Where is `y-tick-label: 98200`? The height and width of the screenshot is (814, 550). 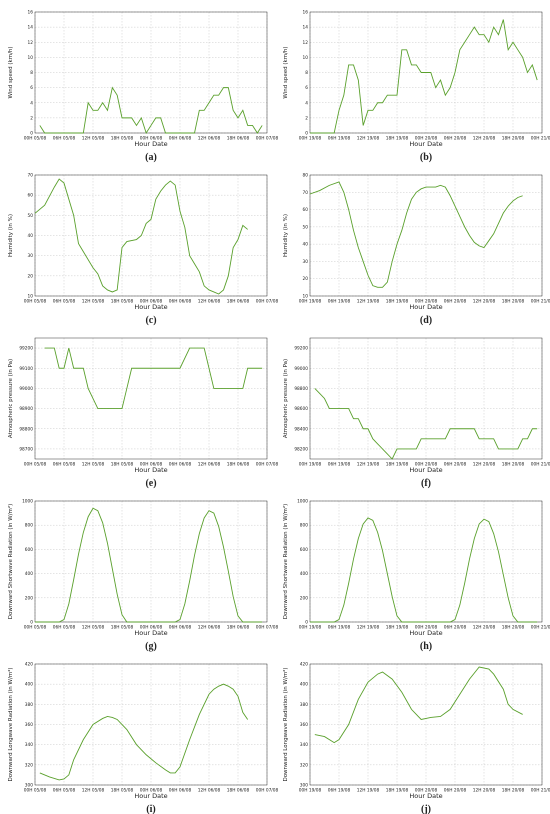 y-tick-label: 98200 is located at coordinates (301, 449).